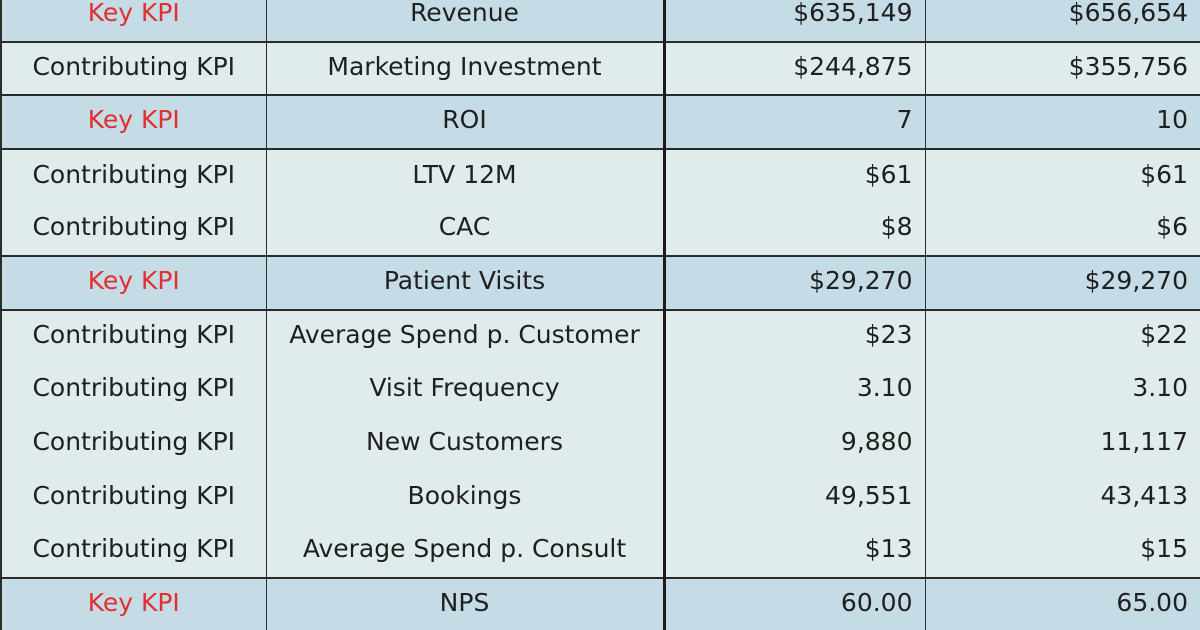 The image size is (1200, 630). Describe the element at coordinates (466, 497) in the screenshot. I see `metric-name-cell: Bookings` at that location.